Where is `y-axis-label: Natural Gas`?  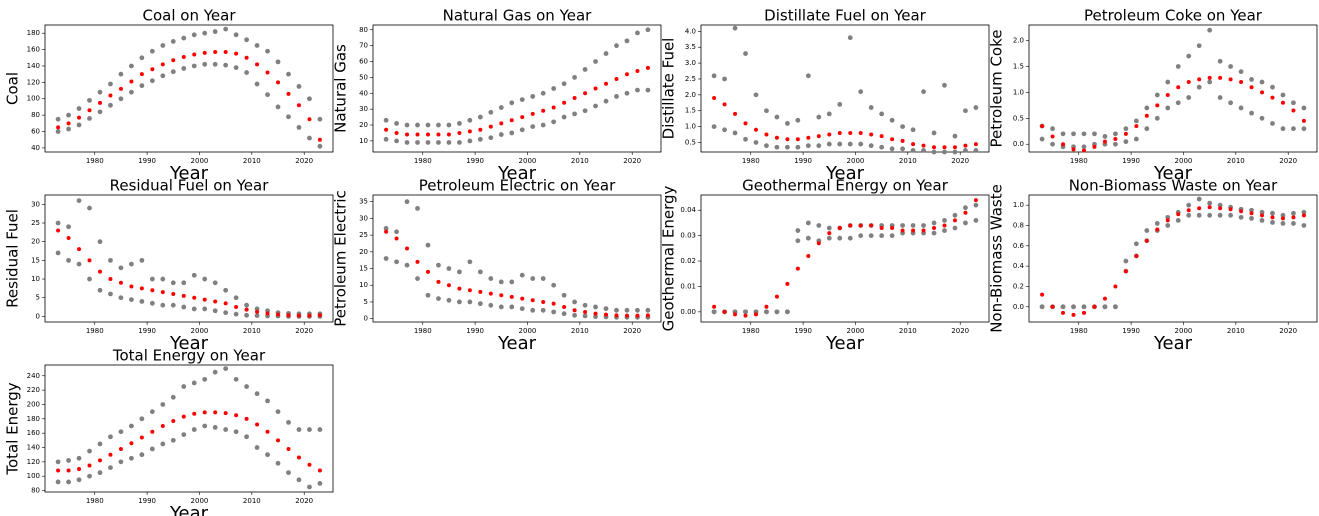
y-axis-label: Natural Gas is located at coordinates (341, 88).